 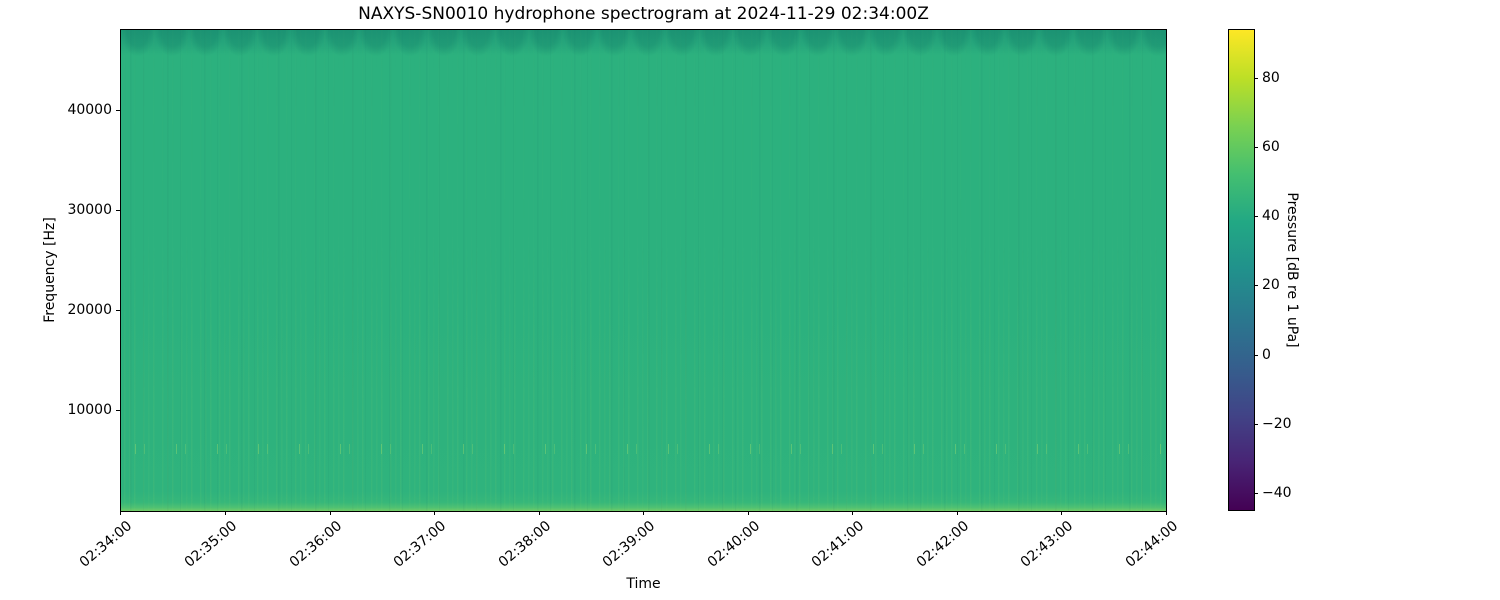 I want to click on spectrogram-speck-row, so click(x=643, y=449).